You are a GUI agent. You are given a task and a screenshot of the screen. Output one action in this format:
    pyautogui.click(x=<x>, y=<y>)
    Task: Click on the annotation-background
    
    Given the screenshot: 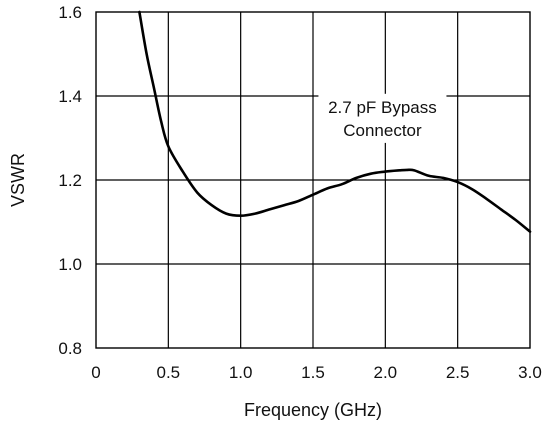 What is the action you would take?
    pyautogui.click(x=382, y=118)
    